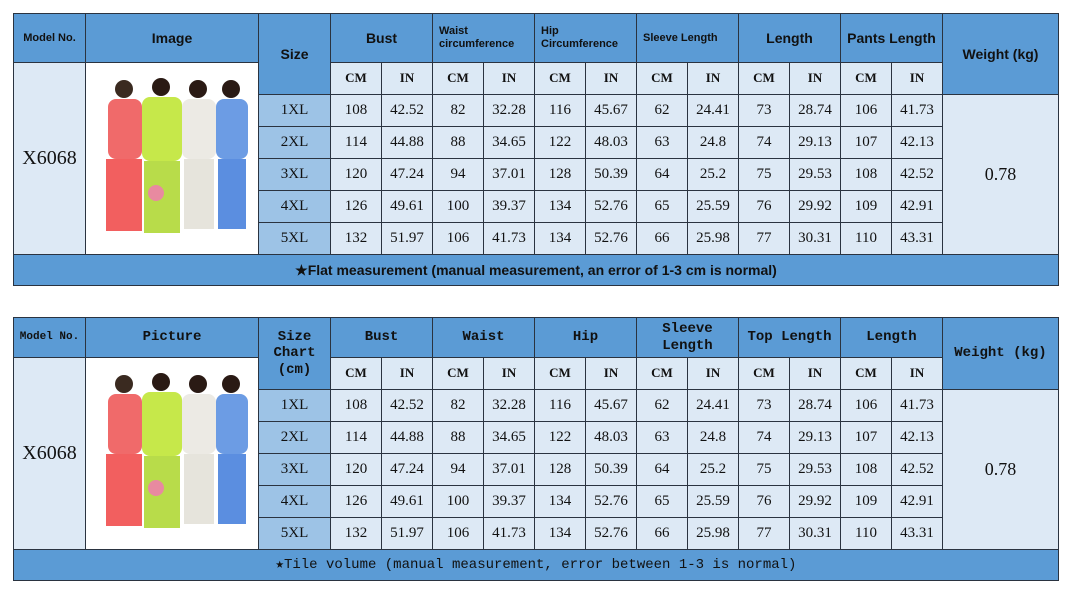  Describe the element at coordinates (662, 437) in the screenshot. I see `measure-cell: 63` at that location.